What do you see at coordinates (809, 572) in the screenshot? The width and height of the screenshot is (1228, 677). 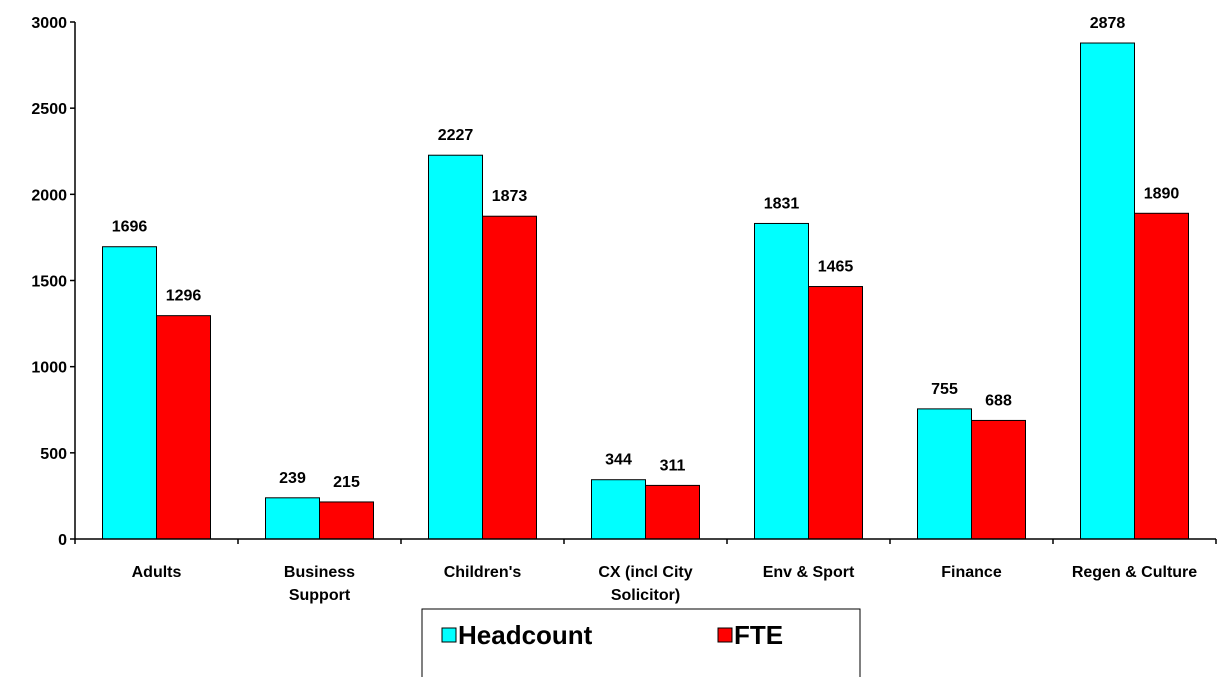 I see `x-tick-label: Env & Sport` at bounding box center [809, 572].